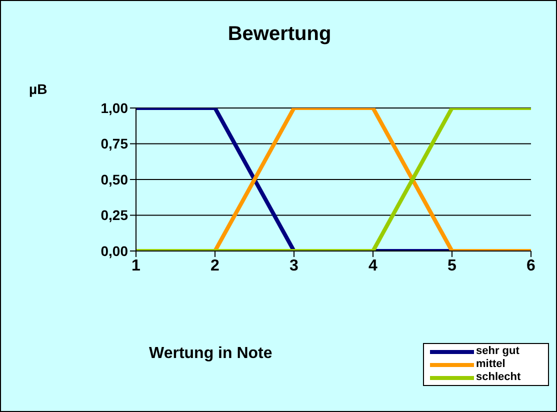 The height and width of the screenshot is (412, 557). Describe the element at coordinates (498, 351) in the screenshot. I see `legend-label: sehr gut` at that location.